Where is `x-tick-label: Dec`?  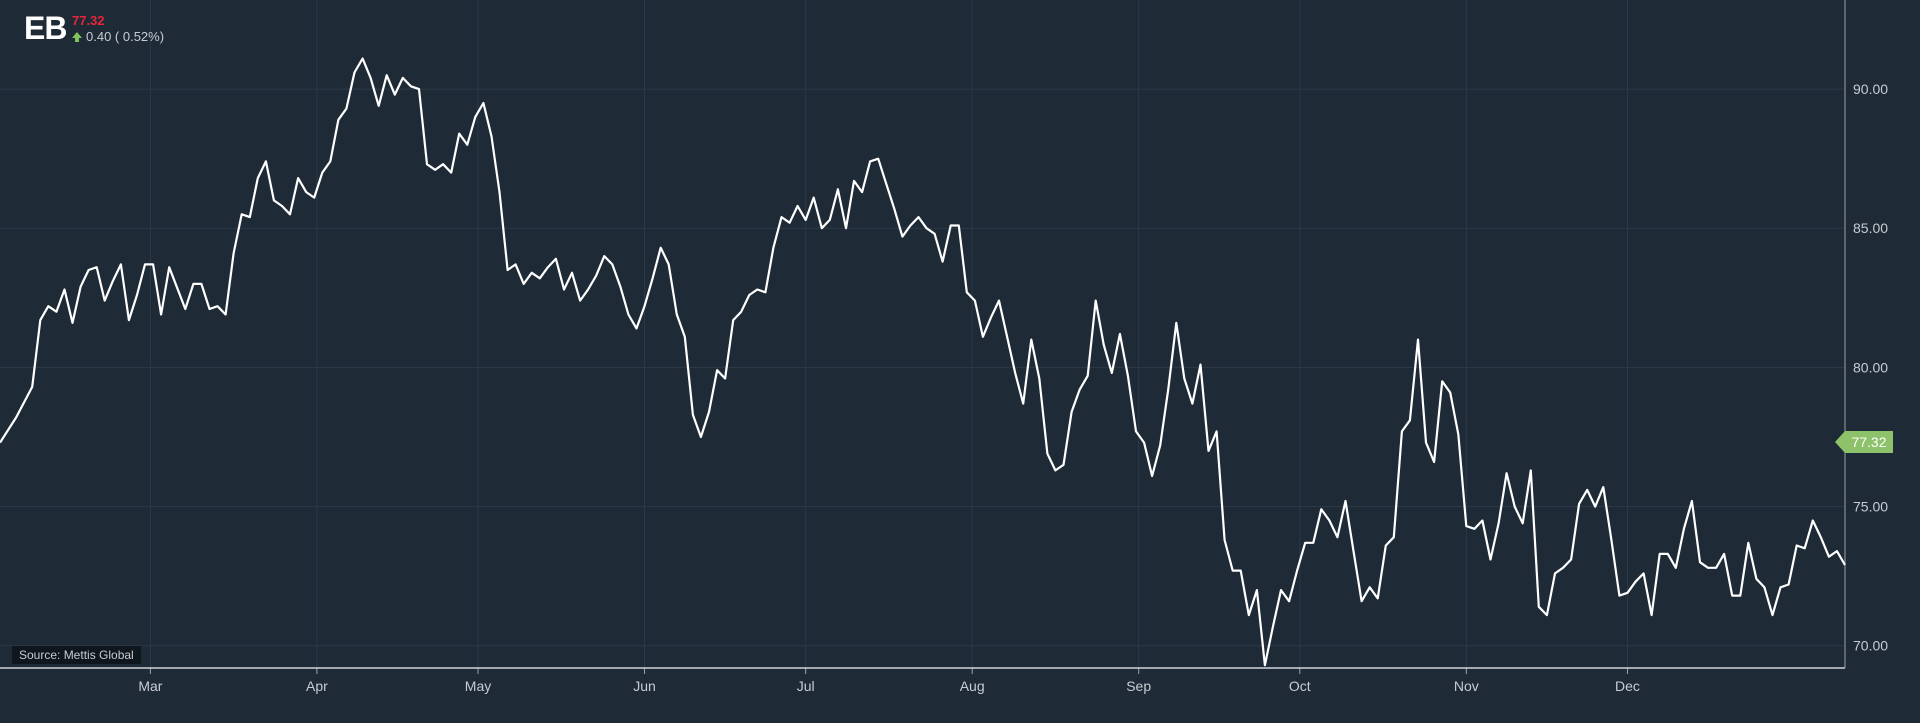
x-tick-label: Dec is located at coordinates (1627, 686).